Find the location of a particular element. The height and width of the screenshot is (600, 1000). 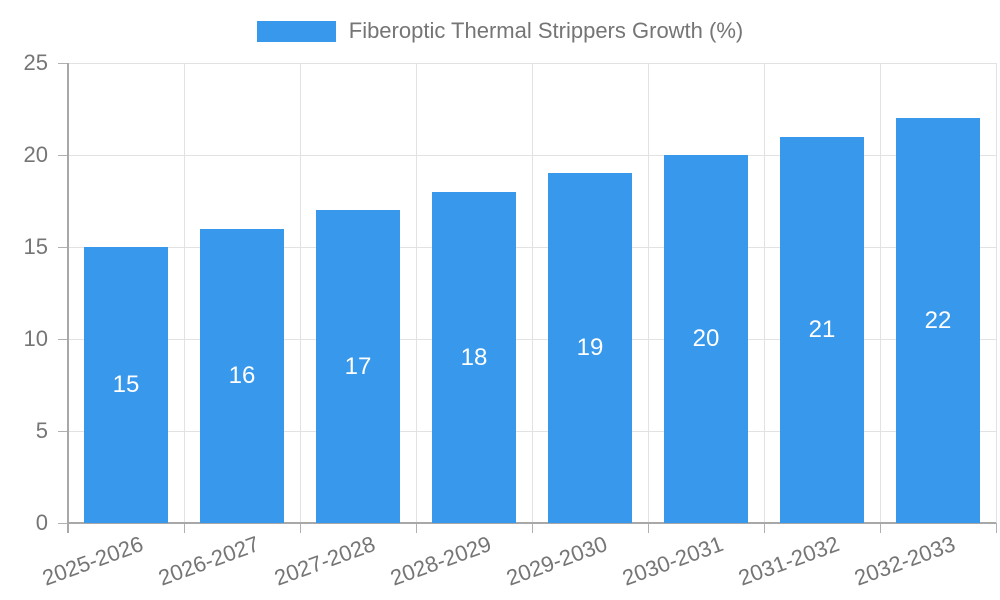

bar-value-label: 16 is located at coordinates (242, 375).